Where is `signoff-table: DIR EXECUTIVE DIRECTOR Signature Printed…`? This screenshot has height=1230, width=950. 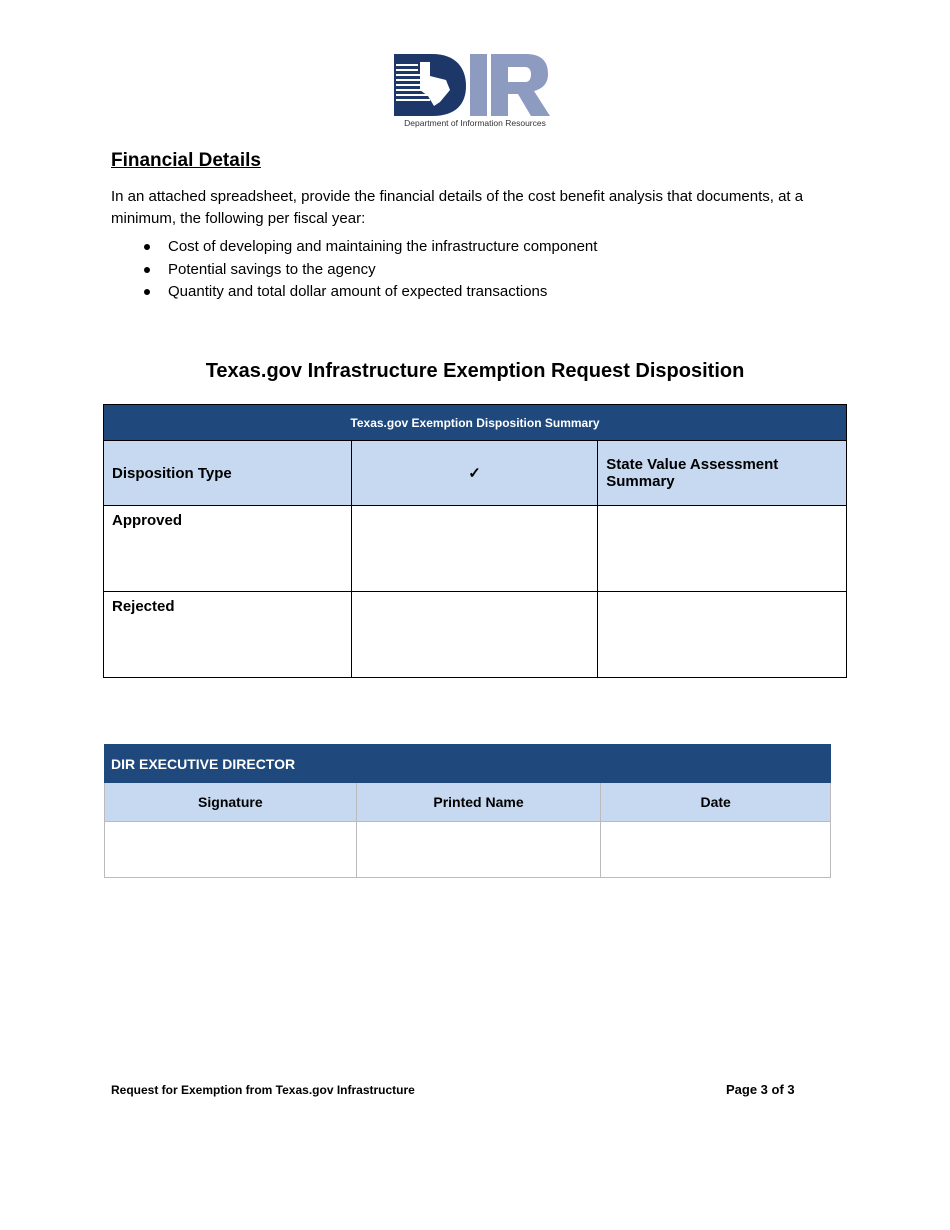
signoff-table: DIR EXECUTIVE DIRECTOR Signature Printed… is located at coordinates (467, 811).